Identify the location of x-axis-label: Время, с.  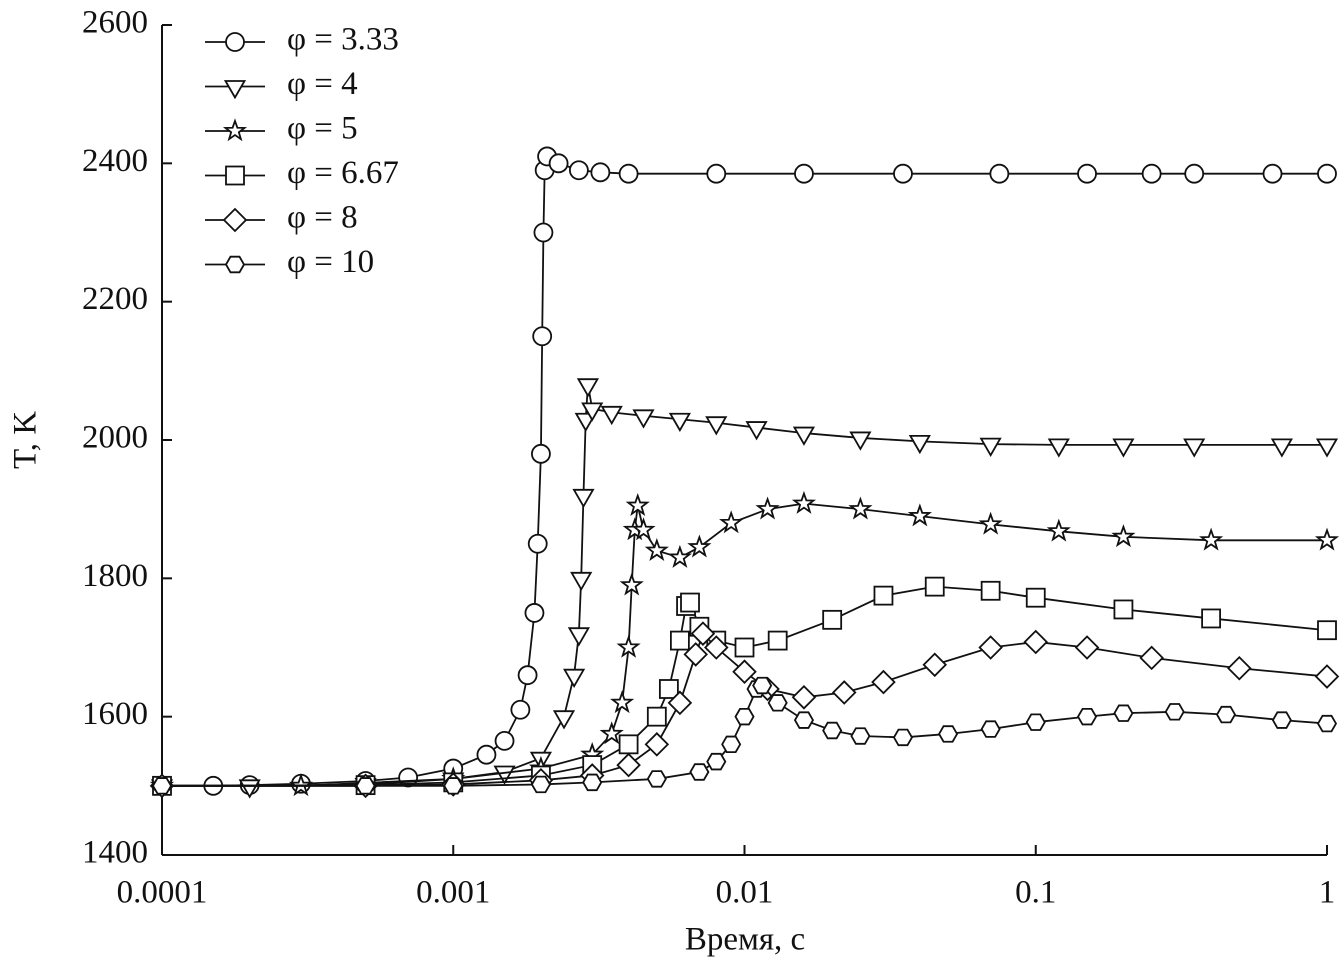
(745, 940).